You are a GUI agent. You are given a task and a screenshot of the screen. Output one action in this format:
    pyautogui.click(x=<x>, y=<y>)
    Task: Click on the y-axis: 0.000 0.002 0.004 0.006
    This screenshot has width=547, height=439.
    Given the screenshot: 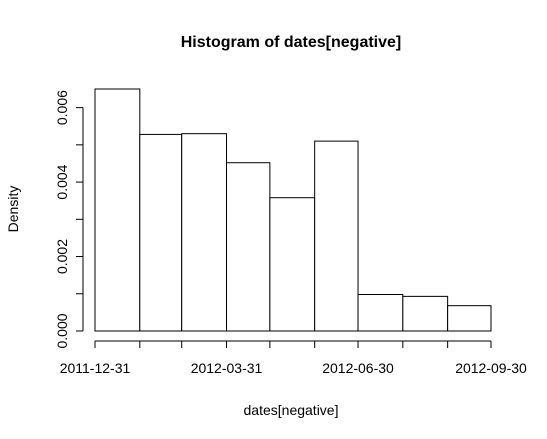 What is the action you would take?
    pyautogui.click(x=69, y=219)
    